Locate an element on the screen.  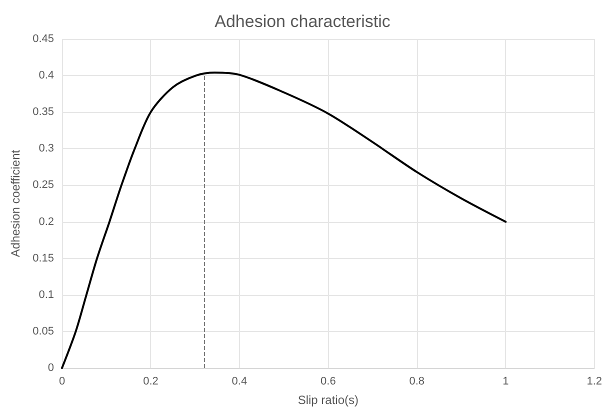
y-tick-label: 0.2 is located at coordinates (46, 222).